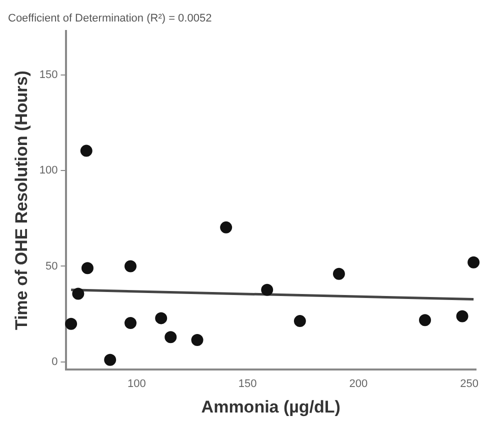 The image size is (498, 430). I want to click on y-axis-title: Time of OHE Resolution (Hours), so click(21, 200).